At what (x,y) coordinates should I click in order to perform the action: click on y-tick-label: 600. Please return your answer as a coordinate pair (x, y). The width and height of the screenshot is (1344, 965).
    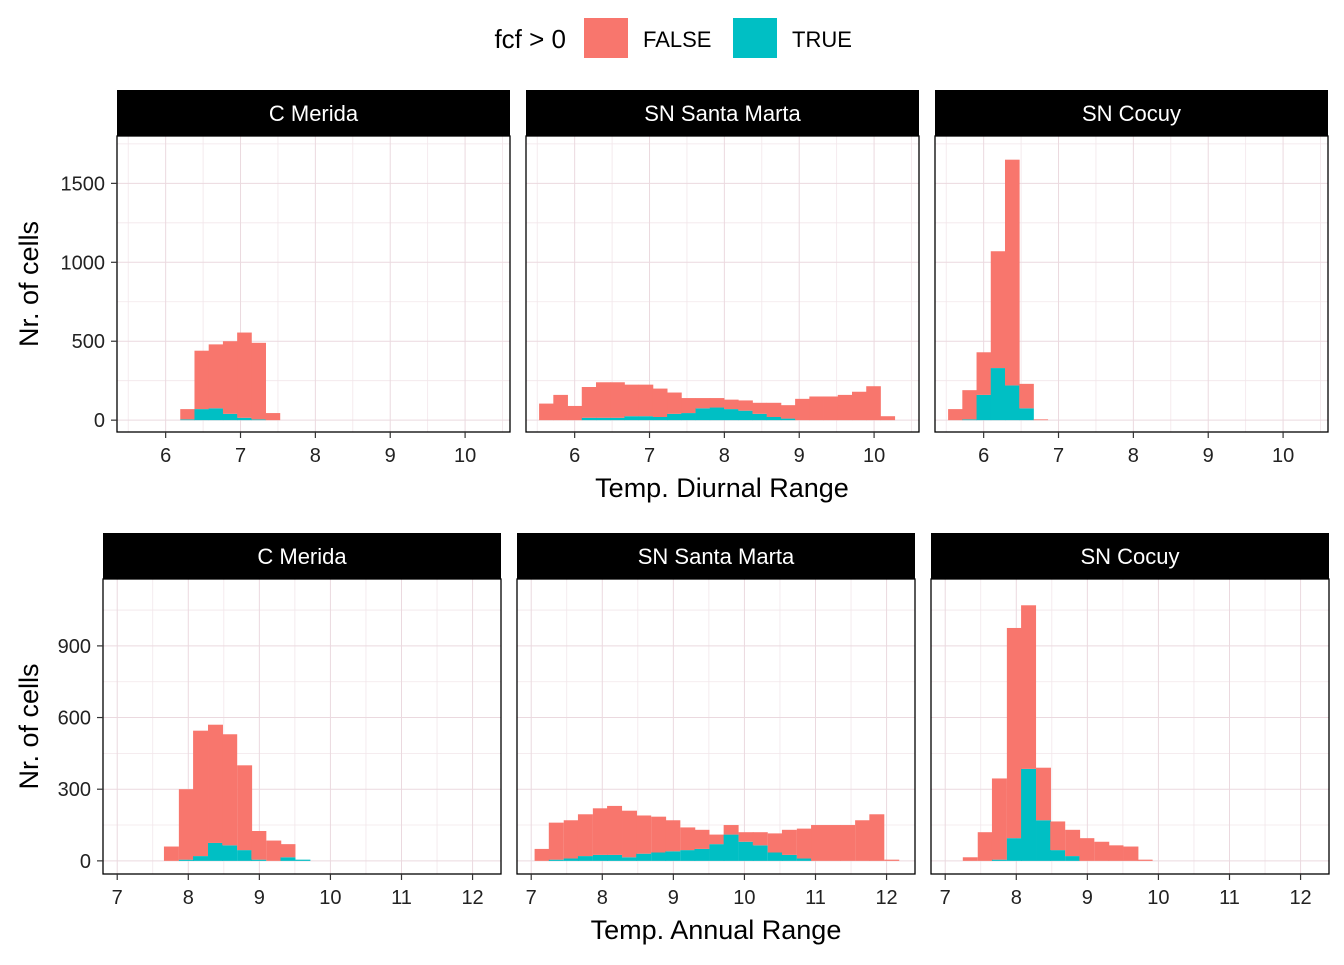
    Looking at the image, I should click on (74, 719).